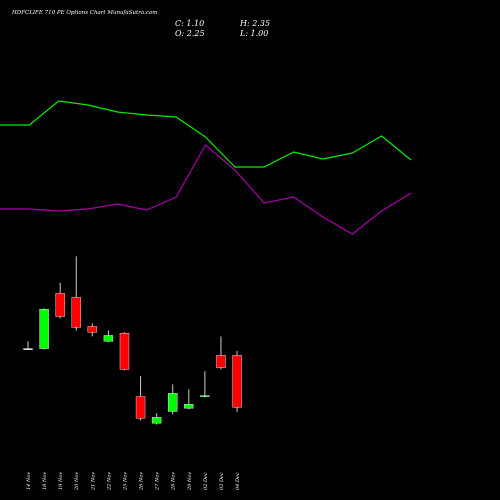  Describe the element at coordinates (125, 481) in the screenshot. I see `x-tick-label: 25 Nov` at that location.